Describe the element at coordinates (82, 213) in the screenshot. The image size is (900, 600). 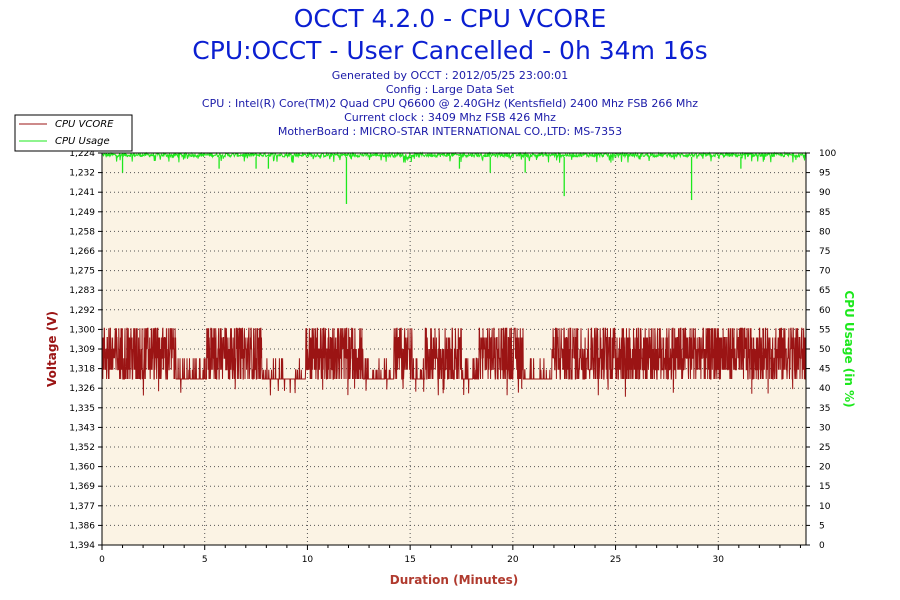
I see `y-tick-label: 1,249` at that location.